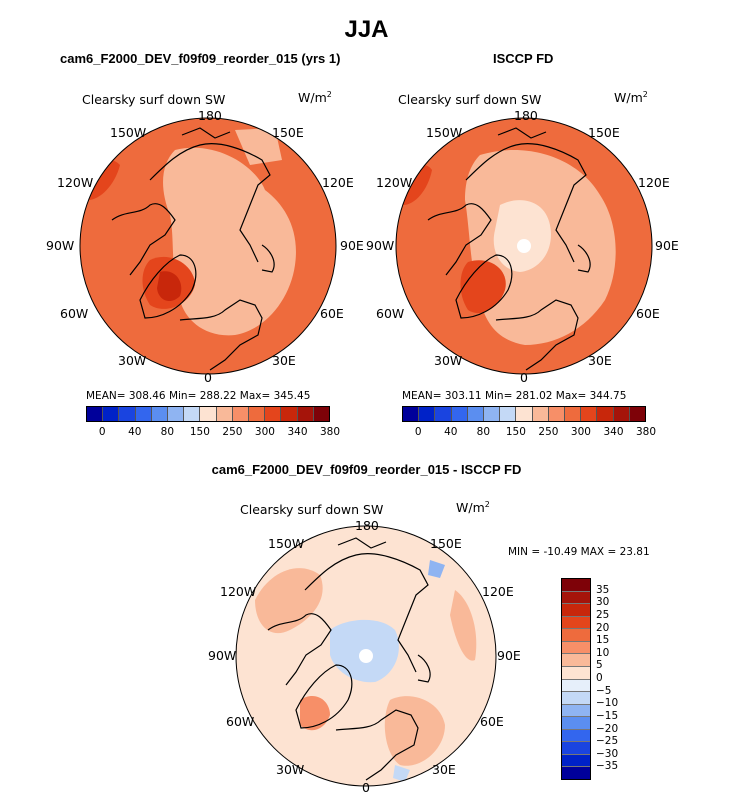  Describe the element at coordinates (604, 690) in the screenshot. I see `colorbar-label-8: −5` at that location.